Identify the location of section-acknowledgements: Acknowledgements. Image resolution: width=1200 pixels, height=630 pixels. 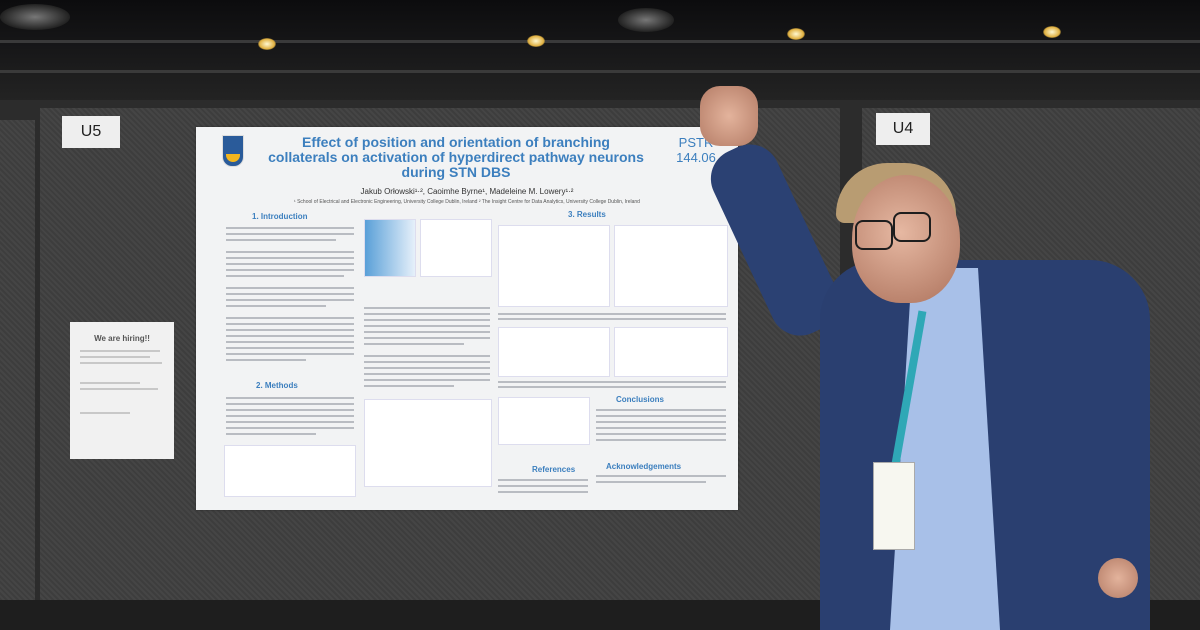
(644, 466).